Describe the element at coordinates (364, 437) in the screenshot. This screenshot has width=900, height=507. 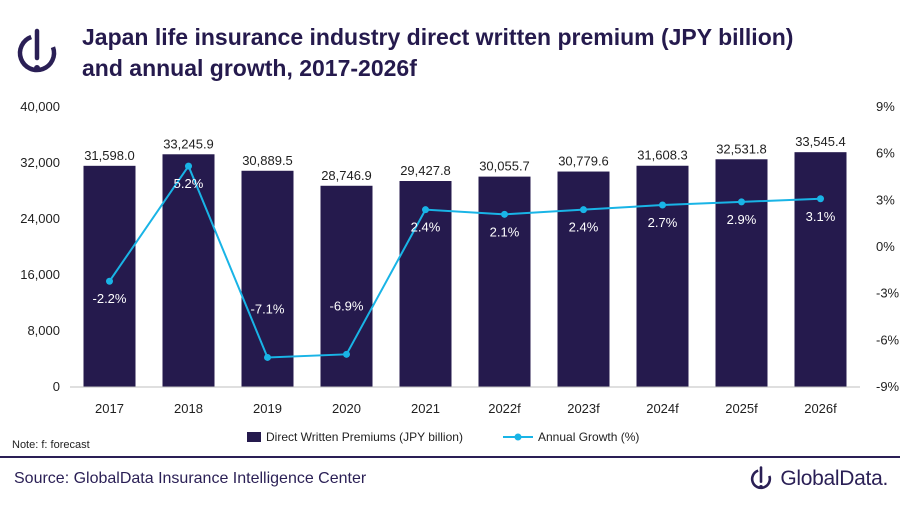
I see `legend-bar-label: Direct Written Premiums (JPY billion)` at that location.